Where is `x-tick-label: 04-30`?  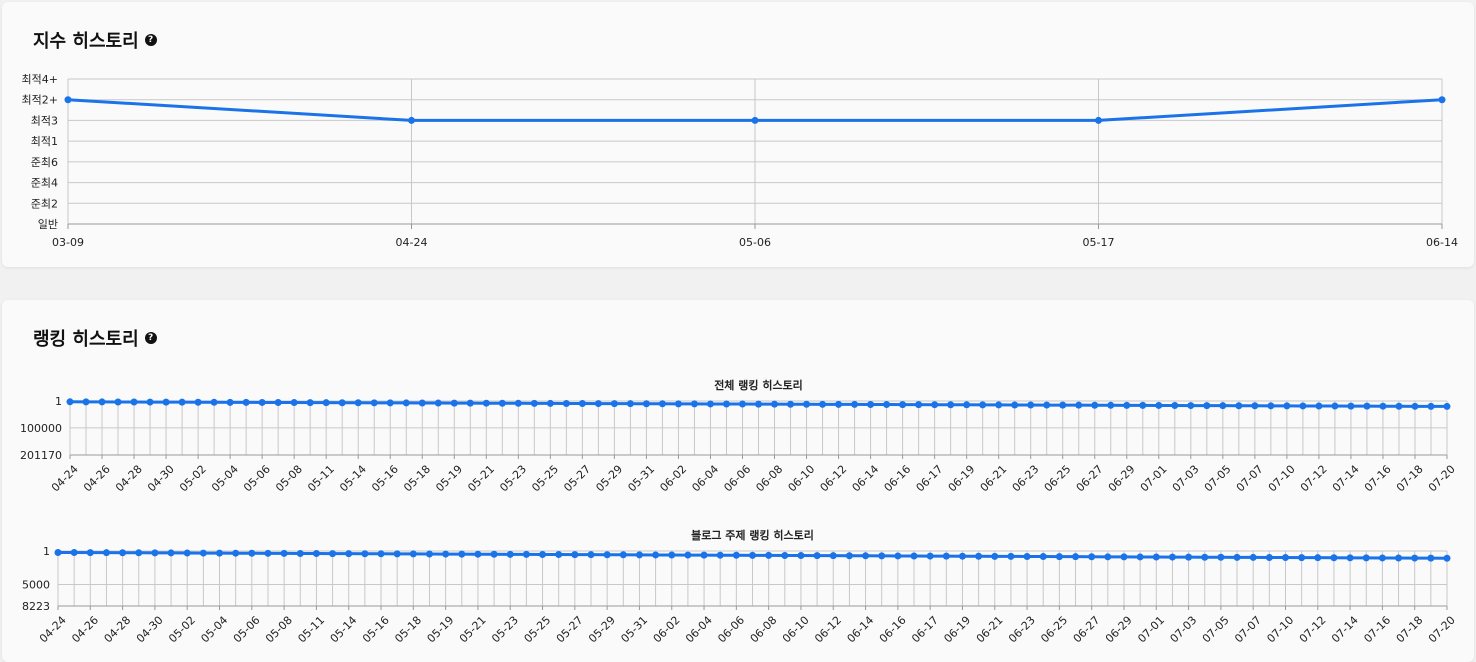
x-tick-label: 04-30 is located at coordinates (150, 630).